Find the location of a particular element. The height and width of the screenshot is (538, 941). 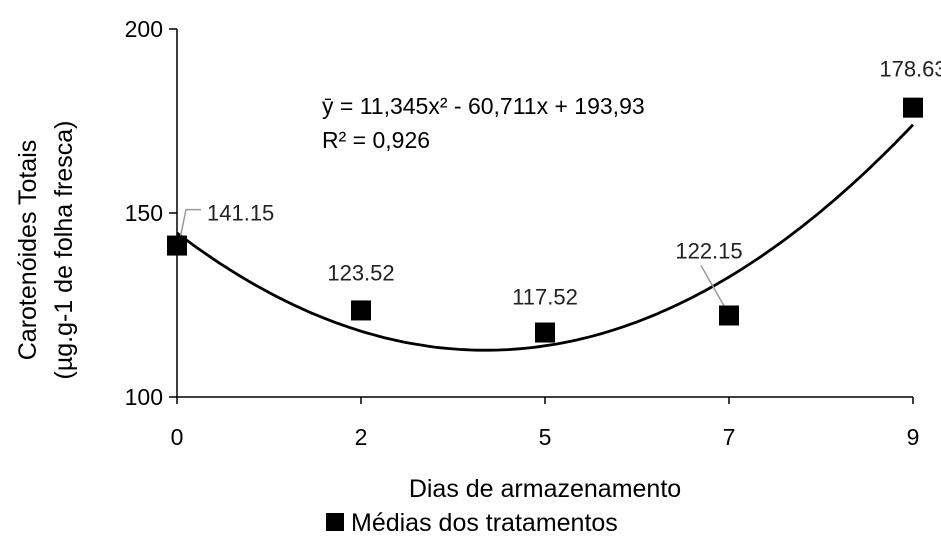

data-label: 117.52 is located at coordinates (545, 297).